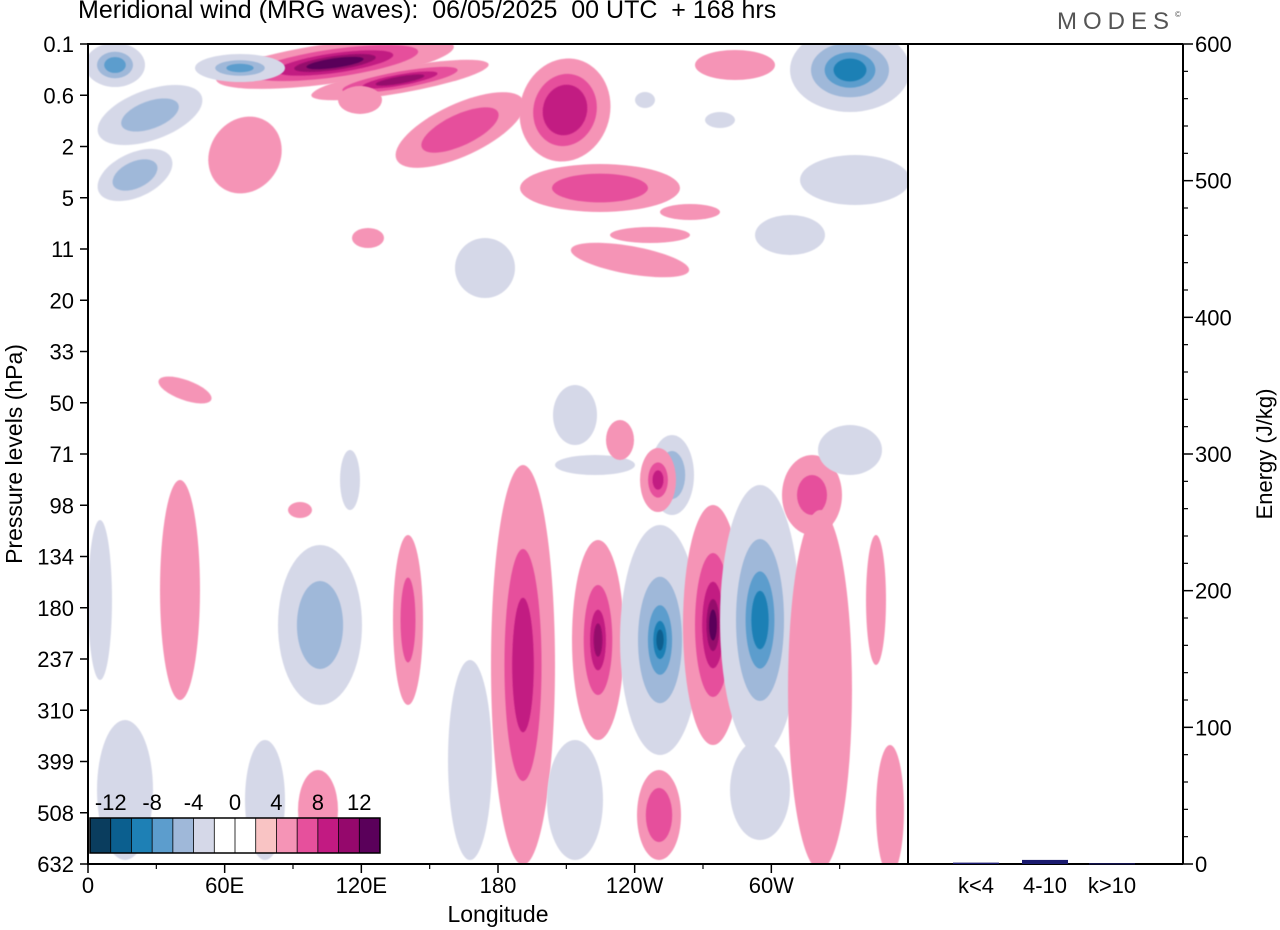 Image resolution: width=1280 pixels, height=930 pixels. I want to click on y-tick-label: 180, so click(55, 608).